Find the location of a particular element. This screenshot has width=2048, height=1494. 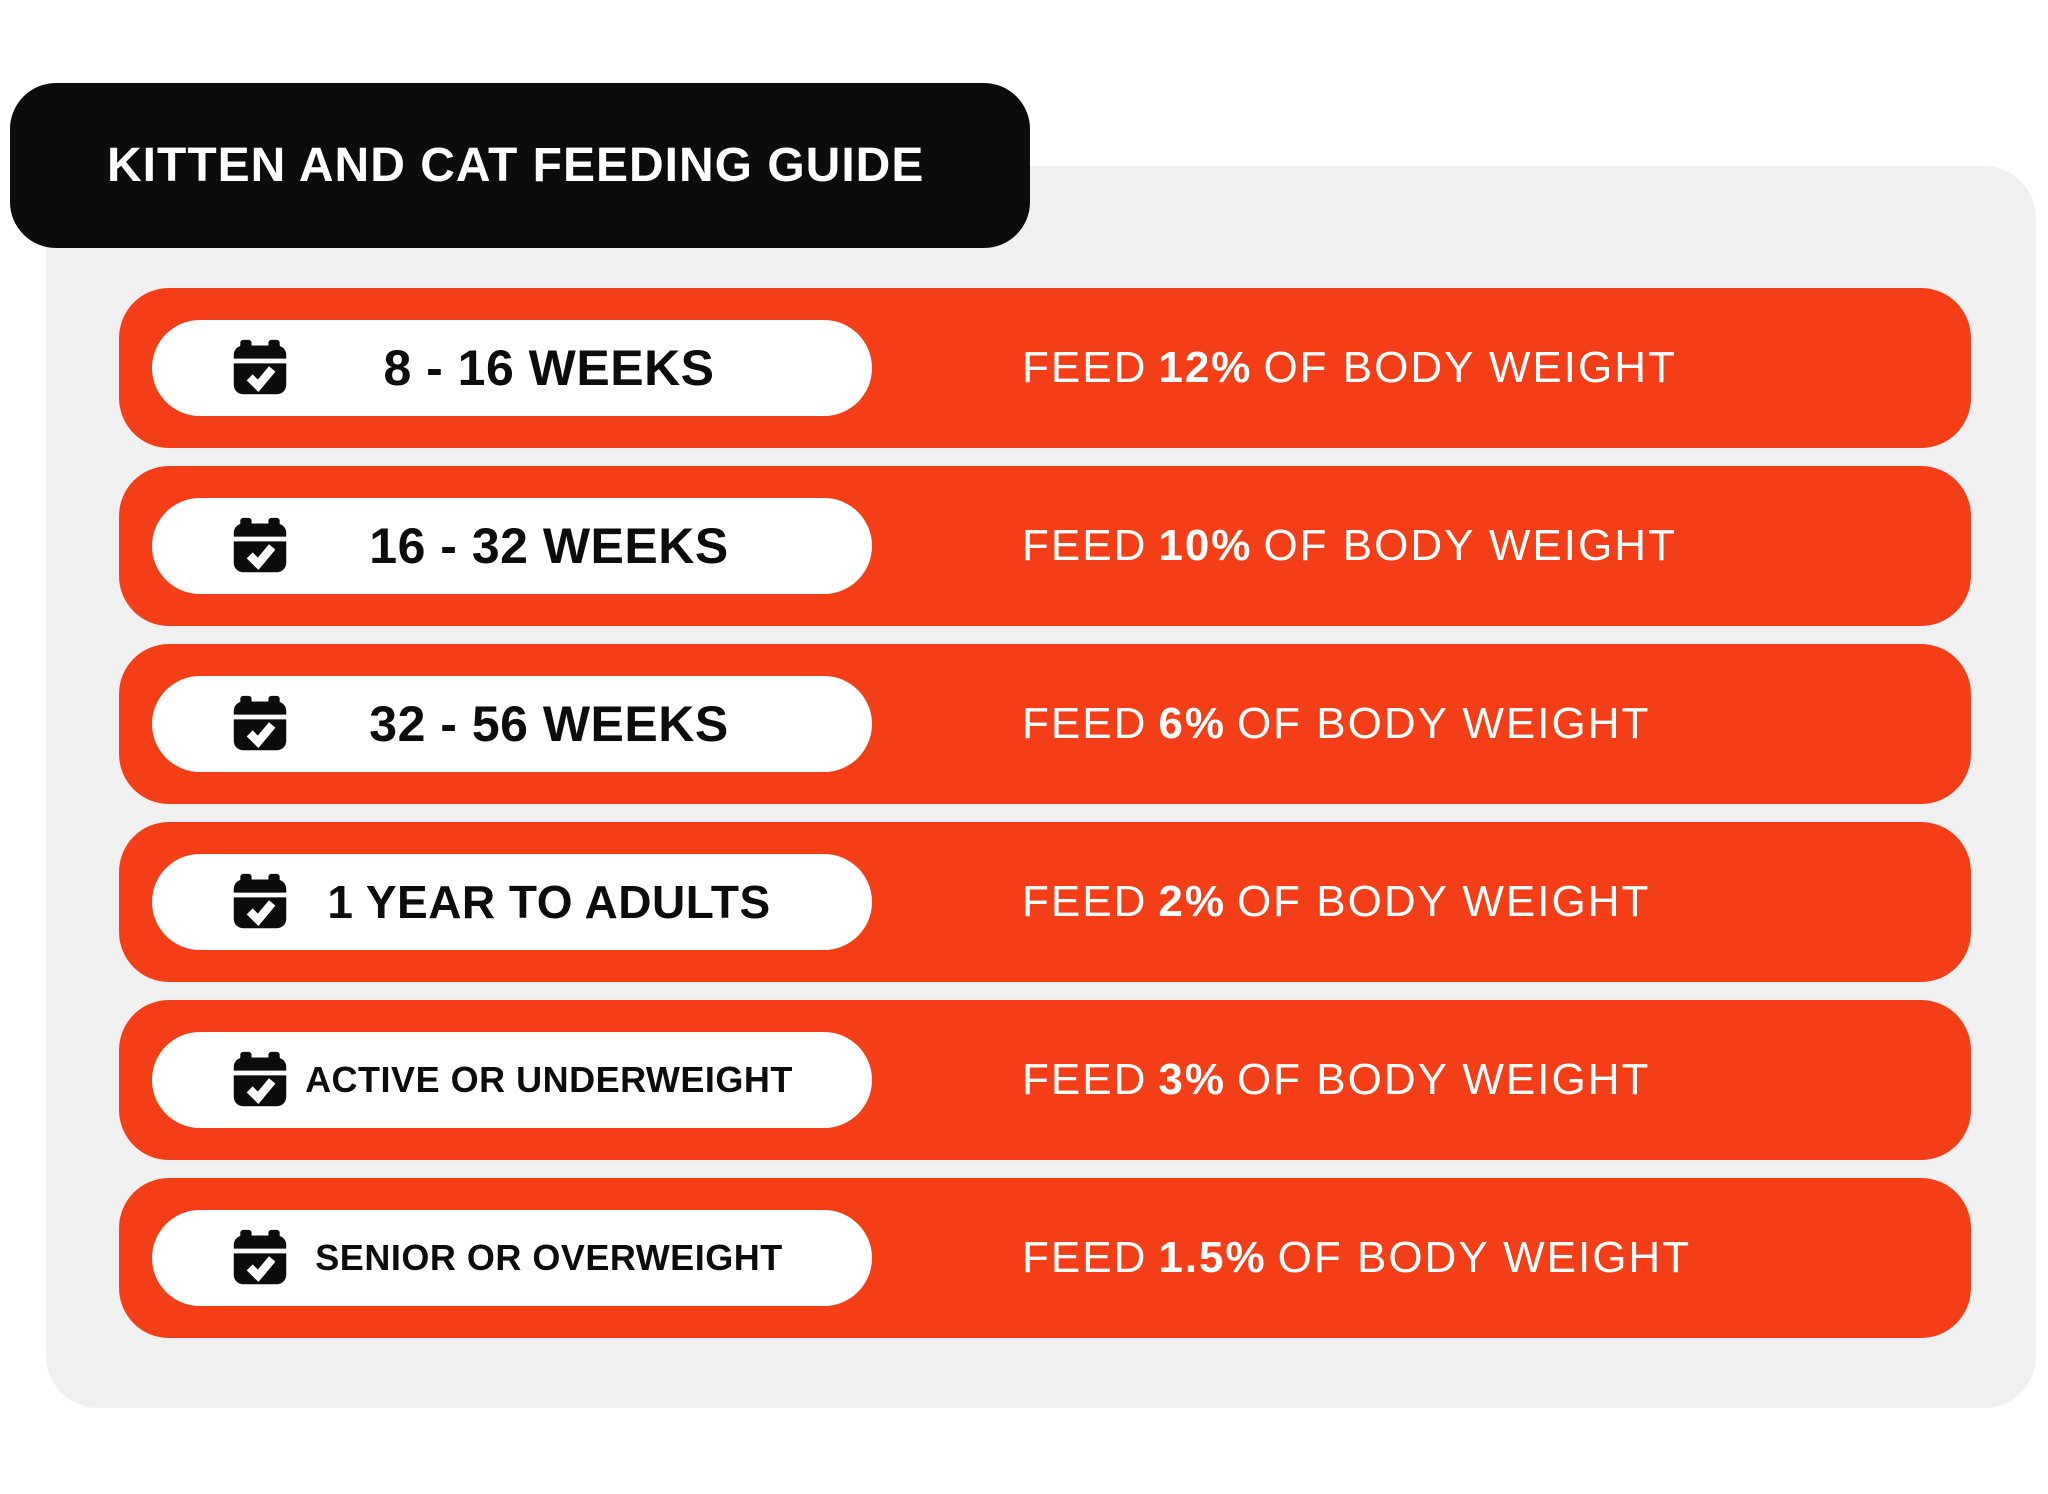

feed-instruction: FEED 6% OF BODY WEIGHT is located at coordinates (1336, 724).